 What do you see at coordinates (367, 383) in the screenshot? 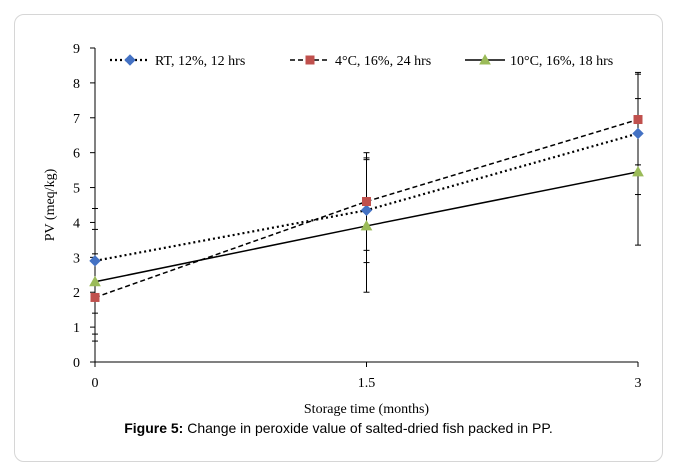
I see `x-tick-label: 1.5` at bounding box center [367, 383].